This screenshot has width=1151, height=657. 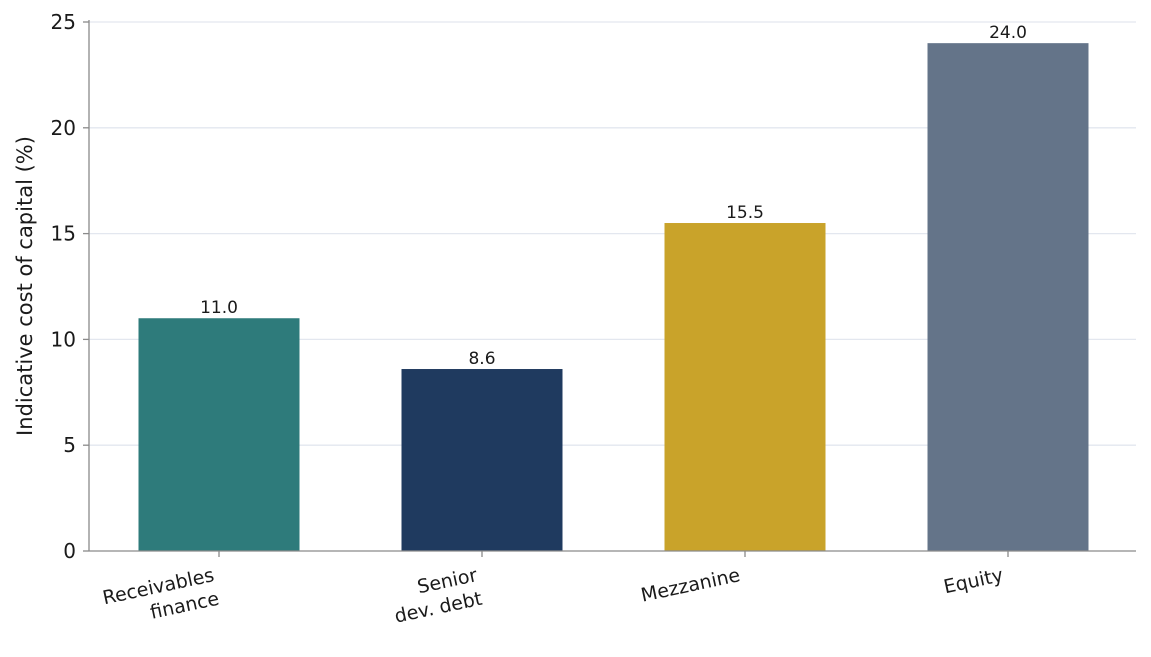 What do you see at coordinates (63, 128) in the screenshot?
I see `y-tick-label: 20` at bounding box center [63, 128].